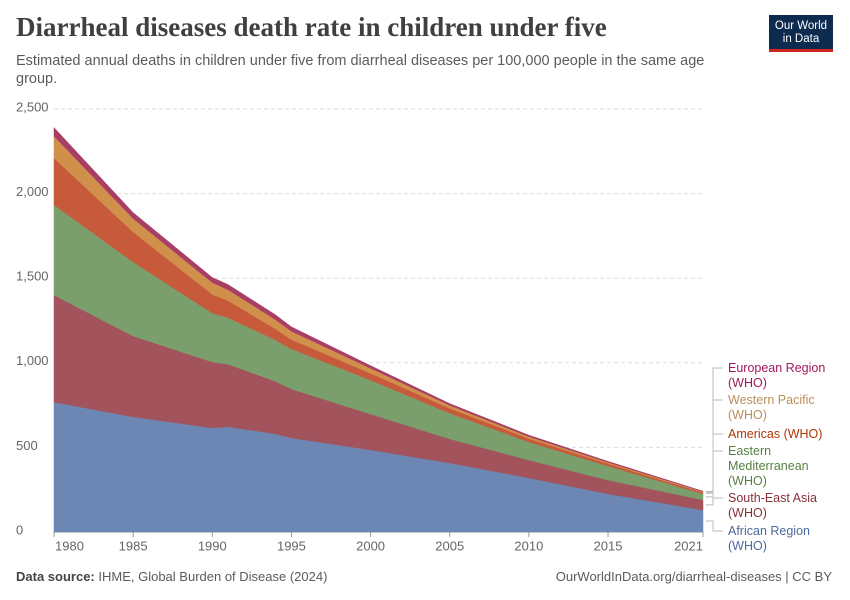 This screenshot has height=600, width=850. I want to click on legend-label: Americas (WHO), so click(775, 434).